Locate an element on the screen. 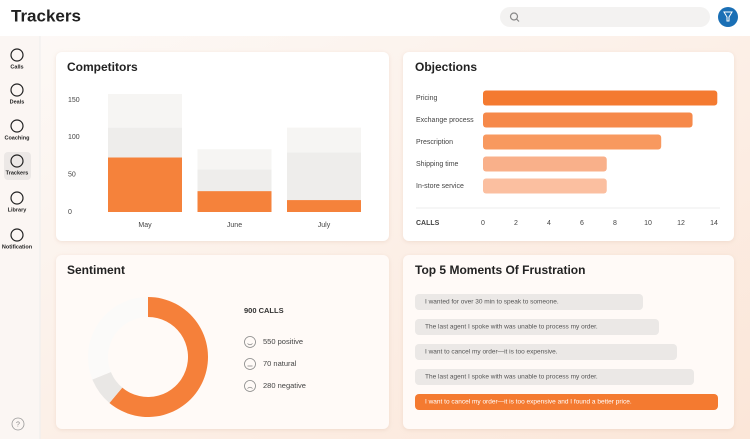  sidebar is located at coordinates (20, 237).